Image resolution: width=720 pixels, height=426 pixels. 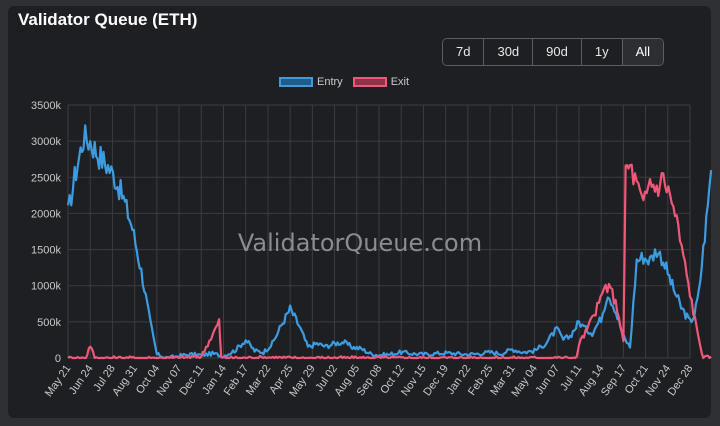 I want to click on range-button-30d: 30d, so click(x=509, y=52).